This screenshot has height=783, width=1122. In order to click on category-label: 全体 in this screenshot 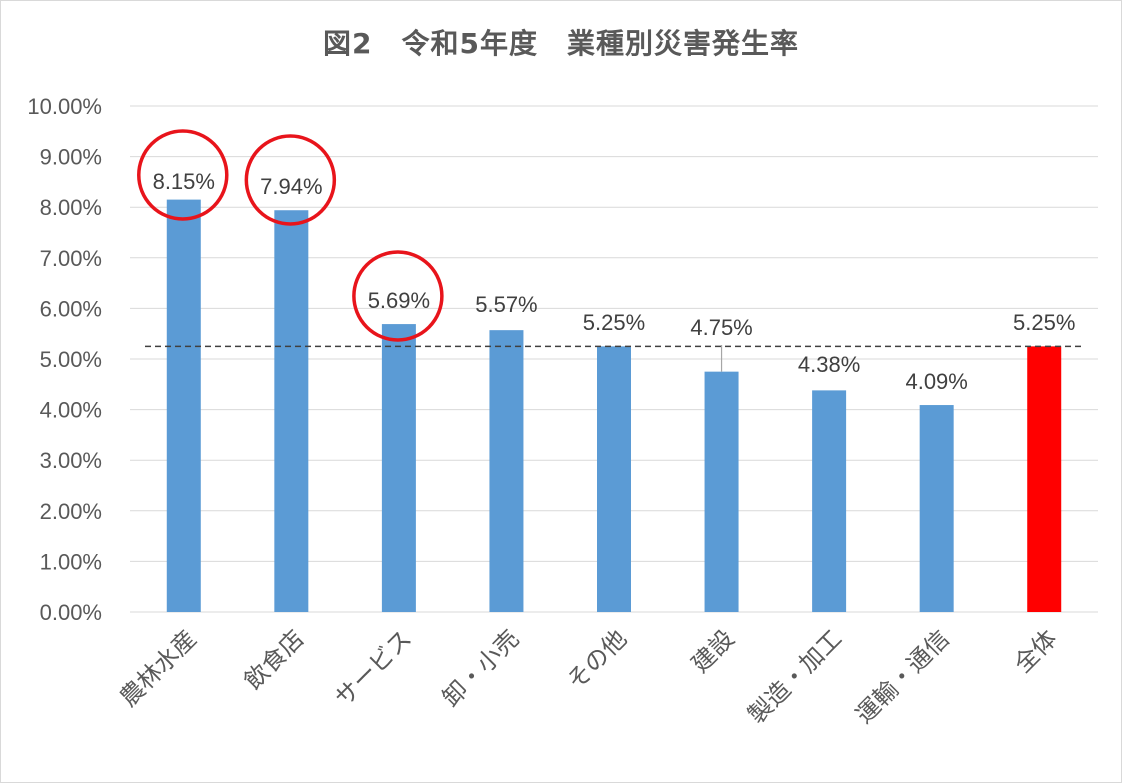, I will do `click(1036, 651)`.